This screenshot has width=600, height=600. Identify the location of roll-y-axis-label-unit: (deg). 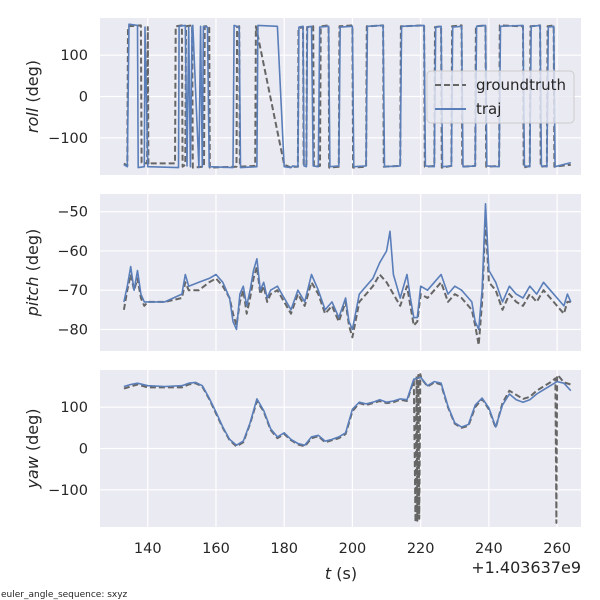
(32, 84).